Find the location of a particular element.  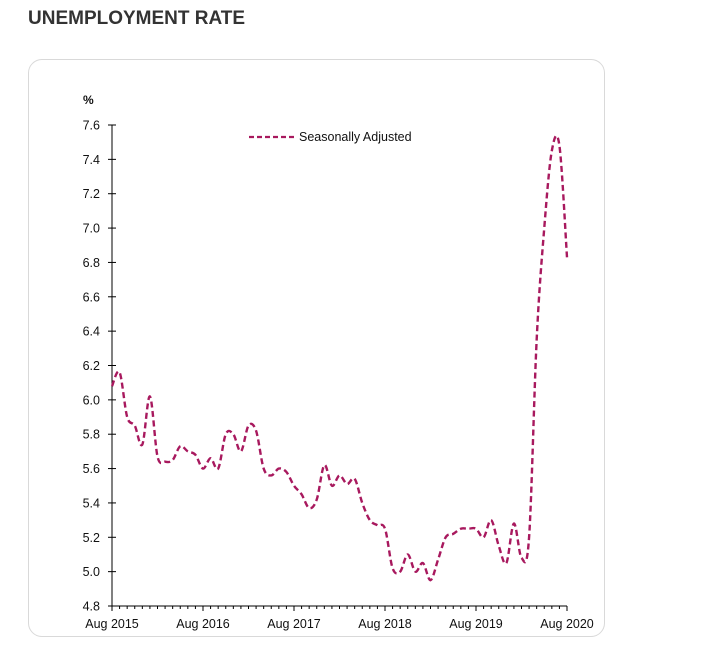

page-title: UNEMPLOYMENT RATE is located at coordinates (137, 18).